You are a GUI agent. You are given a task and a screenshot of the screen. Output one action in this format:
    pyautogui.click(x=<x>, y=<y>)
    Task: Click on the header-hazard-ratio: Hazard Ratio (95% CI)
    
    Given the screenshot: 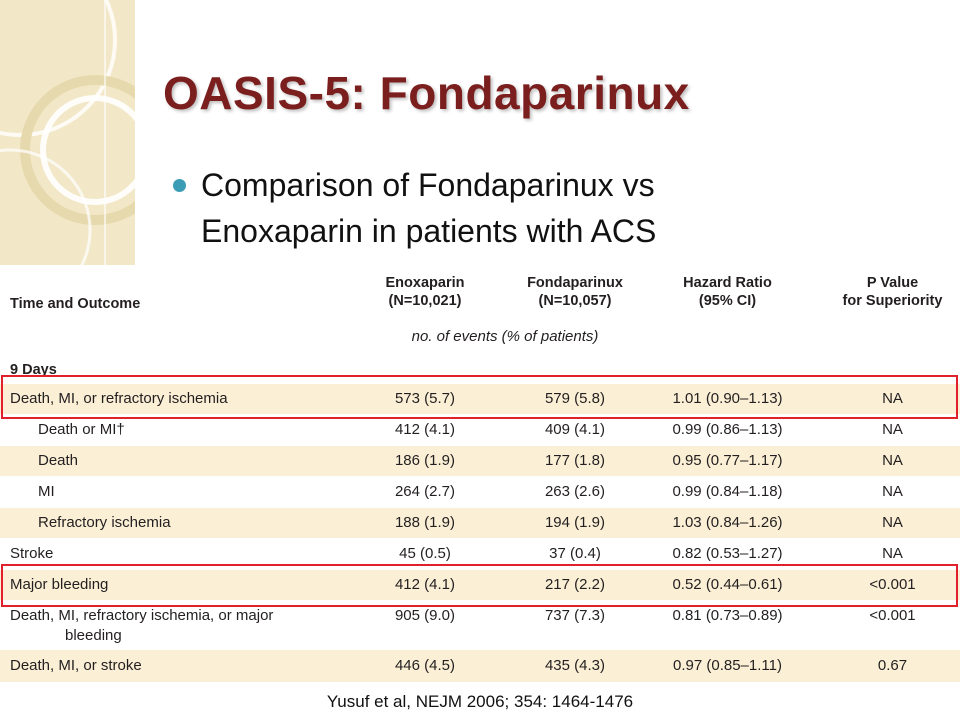 What is the action you would take?
    pyautogui.click(x=727, y=292)
    